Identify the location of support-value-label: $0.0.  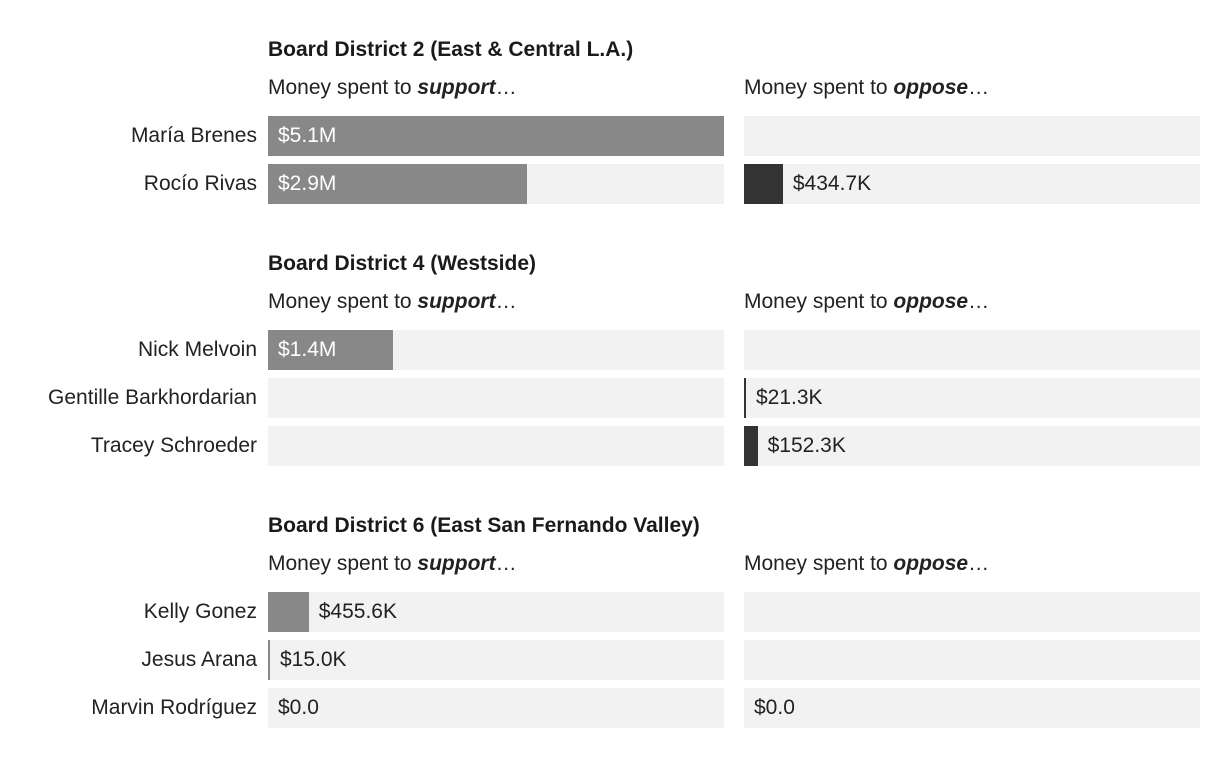
(298, 707).